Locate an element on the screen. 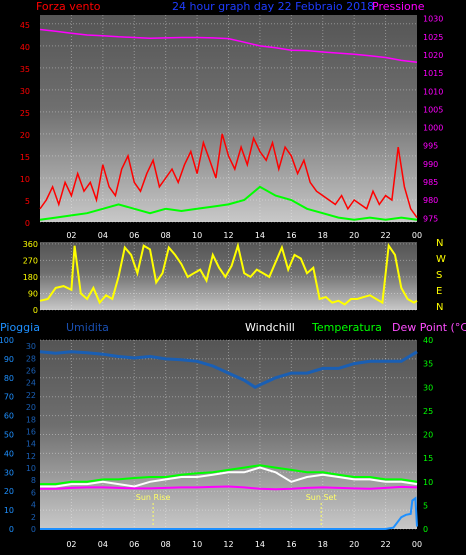 This screenshot has height=555, width=466. compass-label: W is located at coordinates (441, 259).